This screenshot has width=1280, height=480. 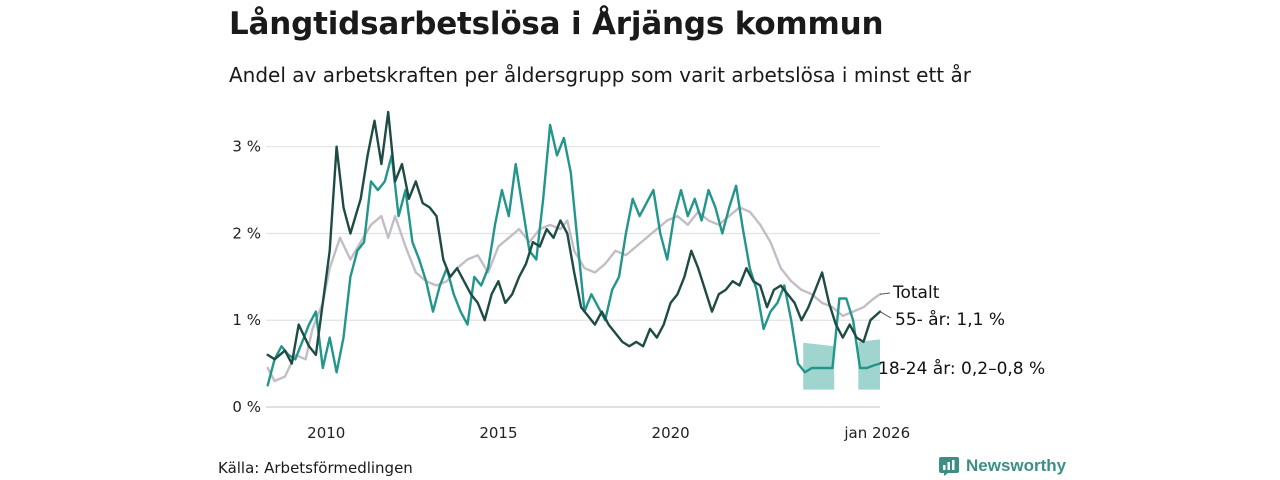 What do you see at coordinates (246, 233) in the screenshot?
I see `y-tick-label: 2 %` at bounding box center [246, 233].